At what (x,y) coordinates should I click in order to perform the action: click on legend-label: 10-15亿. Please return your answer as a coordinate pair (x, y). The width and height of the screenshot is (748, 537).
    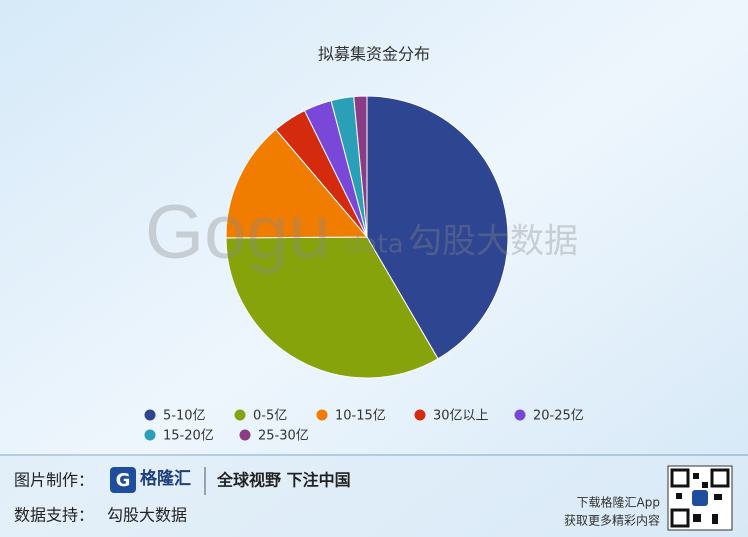
    Looking at the image, I should click on (360, 416).